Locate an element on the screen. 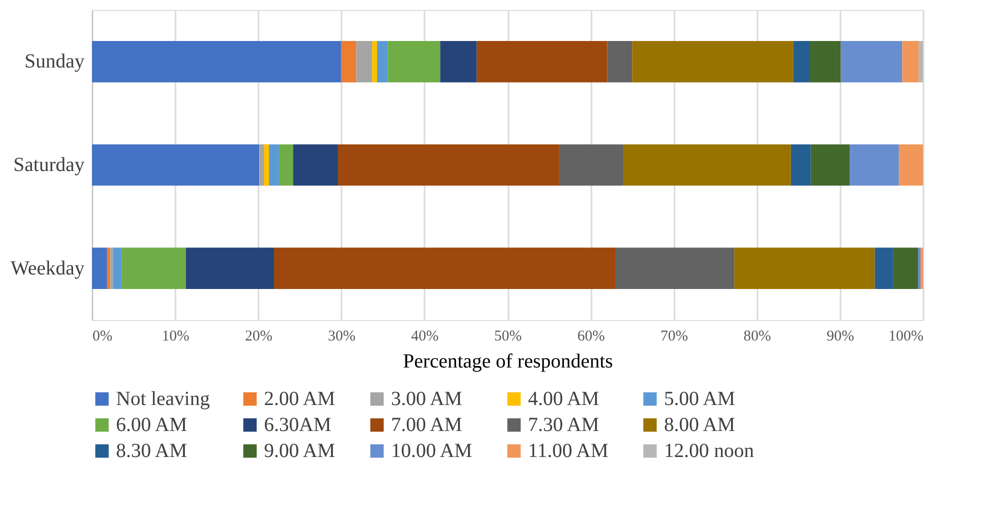 Image resolution: width=991 pixels, height=519 pixels. legend-label: 7.00 AM is located at coordinates (426, 425).